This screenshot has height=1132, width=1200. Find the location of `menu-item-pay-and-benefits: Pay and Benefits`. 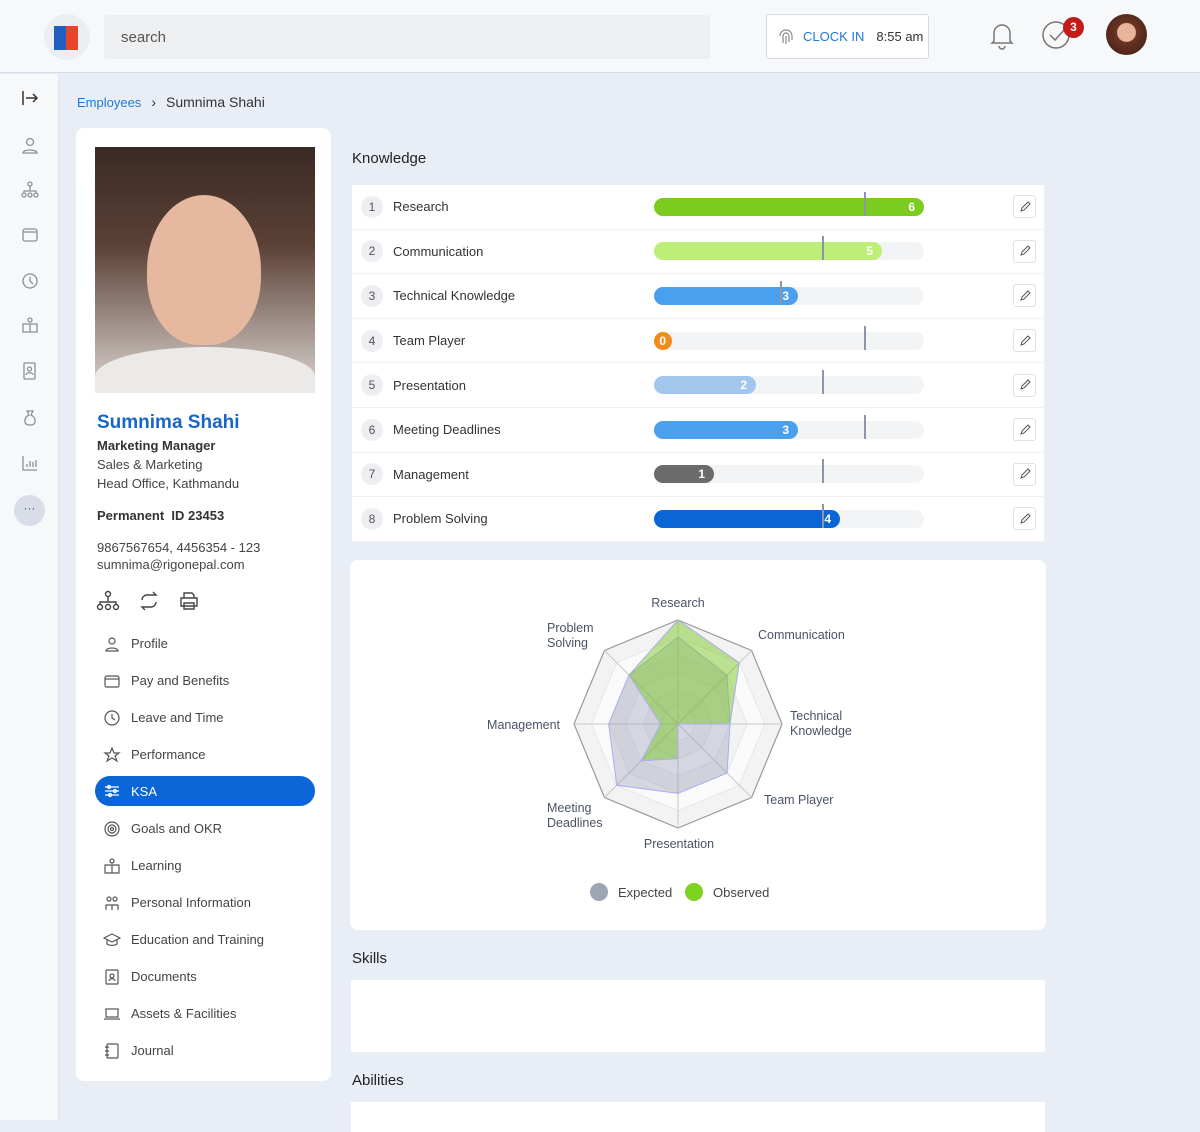

menu-item-pay-and-benefits: Pay and Benefits is located at coordinates (205, 680).